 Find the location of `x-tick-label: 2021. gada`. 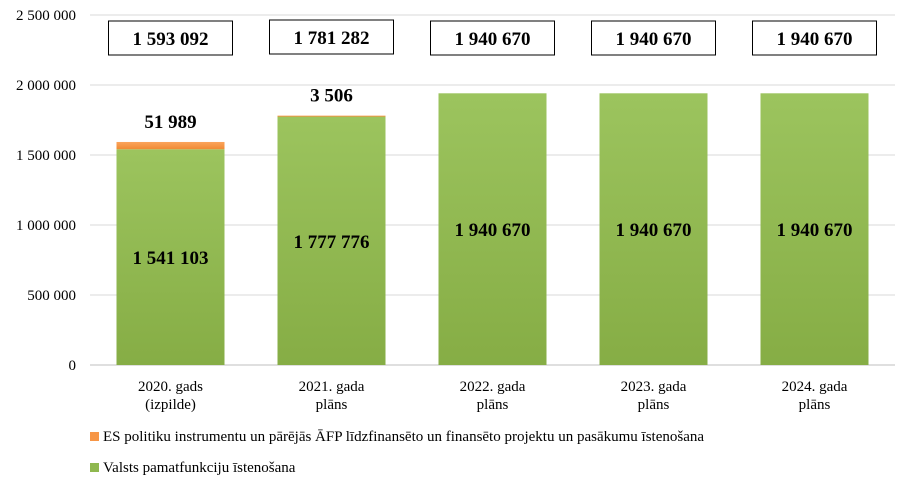

x-tick-label: 2021. gada is located at coordinates (332, 387).